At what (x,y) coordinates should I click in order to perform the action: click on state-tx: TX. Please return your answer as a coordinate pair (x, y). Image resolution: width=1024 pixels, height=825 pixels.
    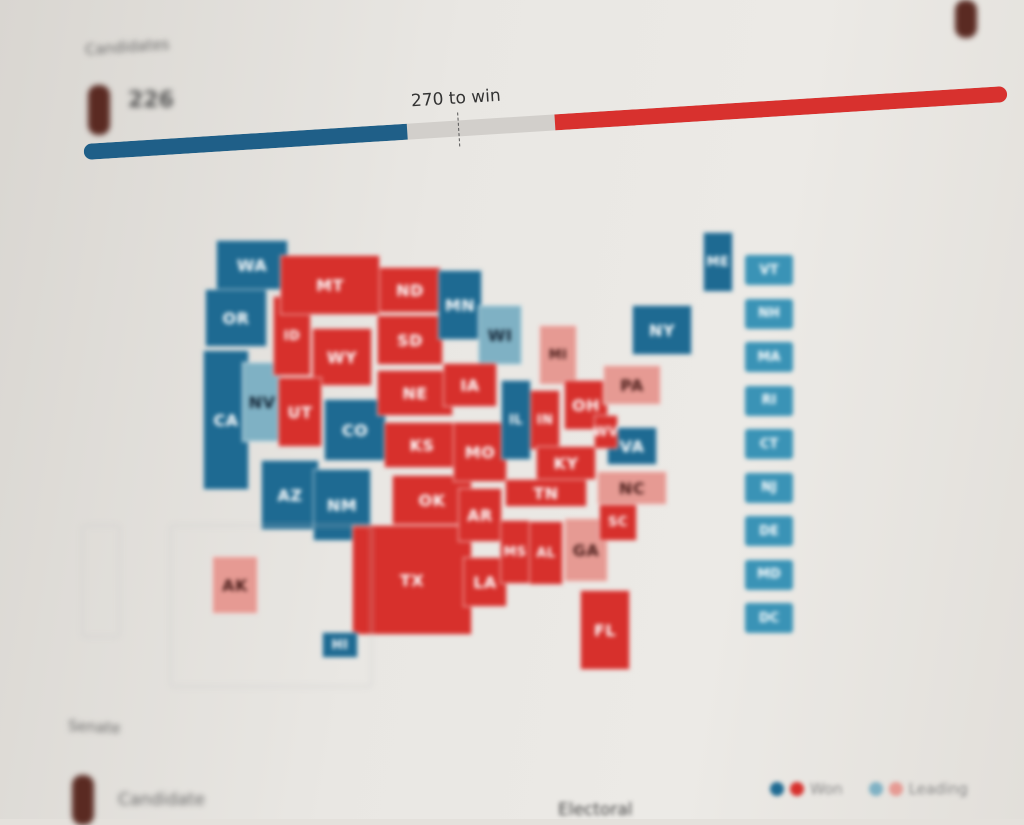
    Looking at the image, I should click on (412, 580).